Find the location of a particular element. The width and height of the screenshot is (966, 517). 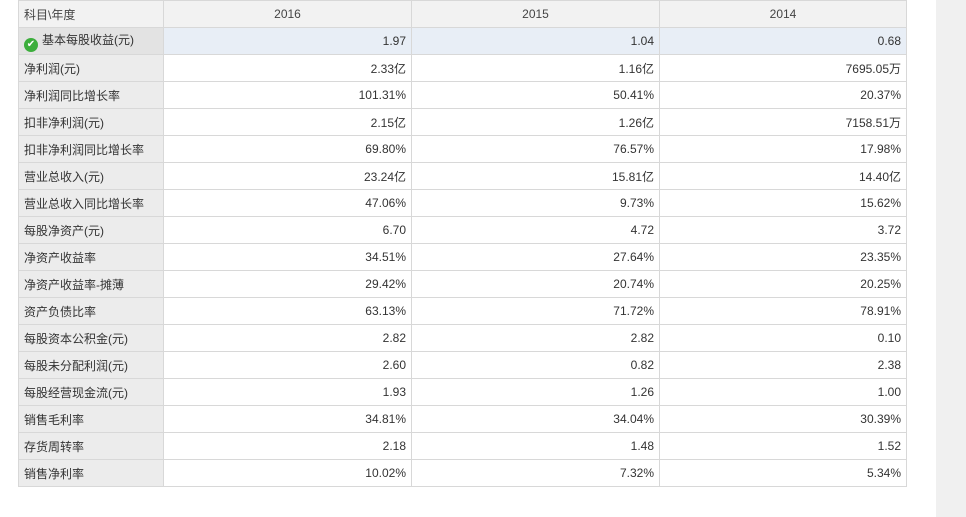

table-row: 净资产收益率-摊薄 29.42% 20.74% 20.25% is located at coordinates (462, 284).